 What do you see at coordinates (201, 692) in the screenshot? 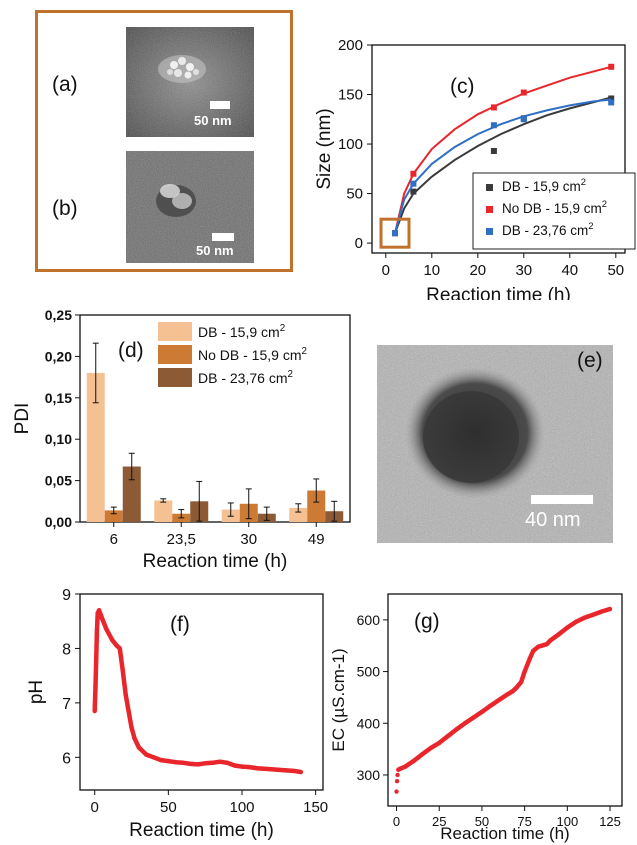
I see `chart-f-frame` at bounding box center [201, 692].